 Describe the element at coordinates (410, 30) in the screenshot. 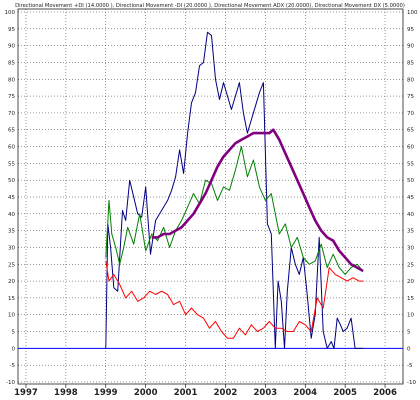

I see `y-tick-label-right: 95` at that location.